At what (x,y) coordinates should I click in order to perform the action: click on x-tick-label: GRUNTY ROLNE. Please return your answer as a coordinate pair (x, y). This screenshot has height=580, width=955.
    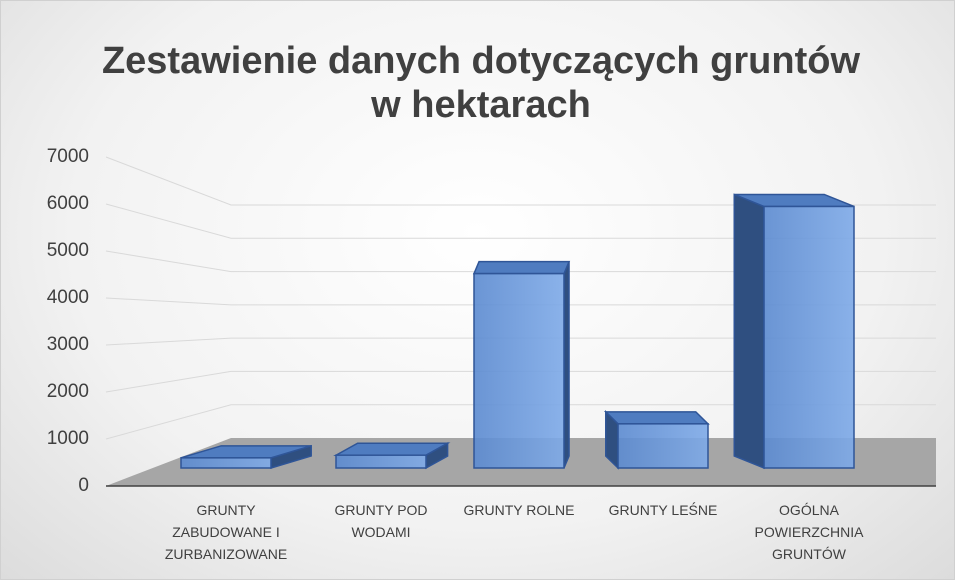
    Looking at the image, I should click on (519, 510).